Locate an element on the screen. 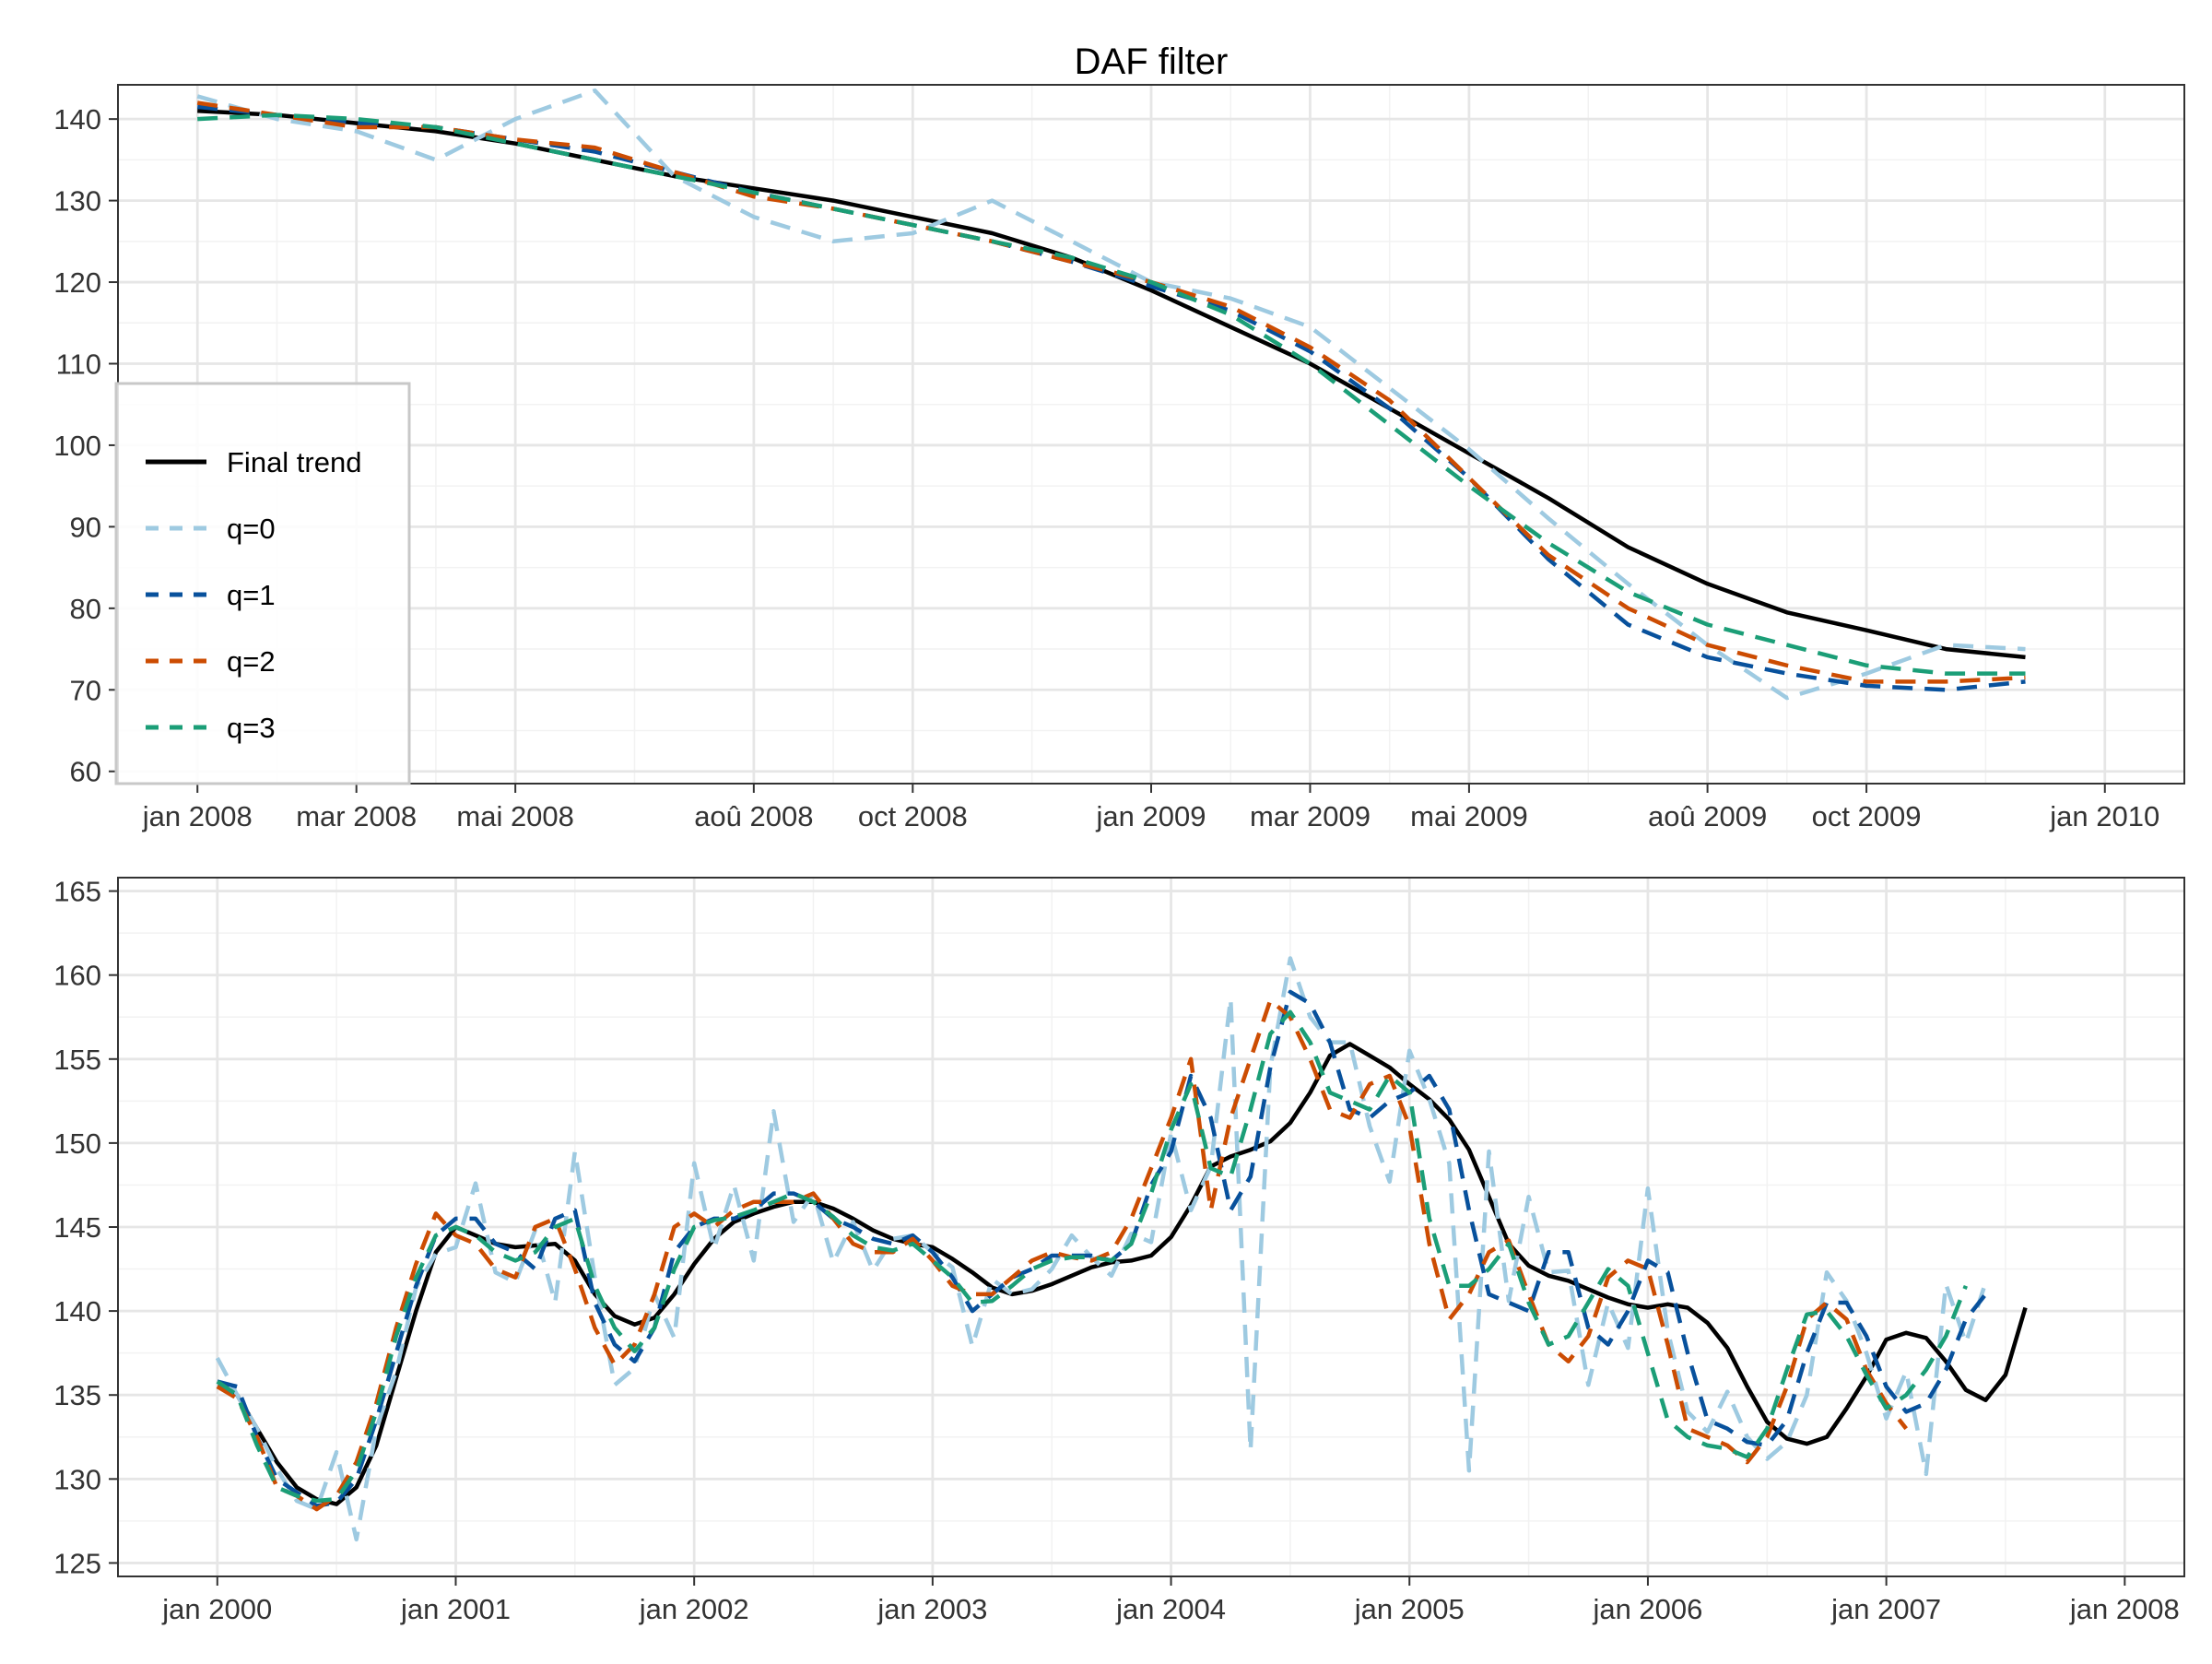 Image resolution: width=2212 pixels, height=1664 pixels. x-tick-label: jan 2001 is located at coordinates (455, 1609).